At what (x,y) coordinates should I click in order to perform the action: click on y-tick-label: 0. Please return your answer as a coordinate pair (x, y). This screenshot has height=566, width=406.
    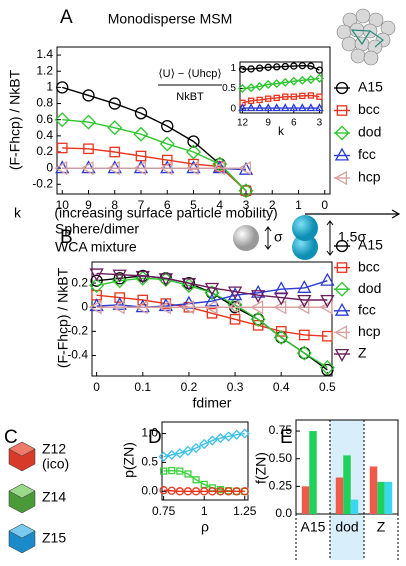
    Looking at the image, I should click on (84, 306).